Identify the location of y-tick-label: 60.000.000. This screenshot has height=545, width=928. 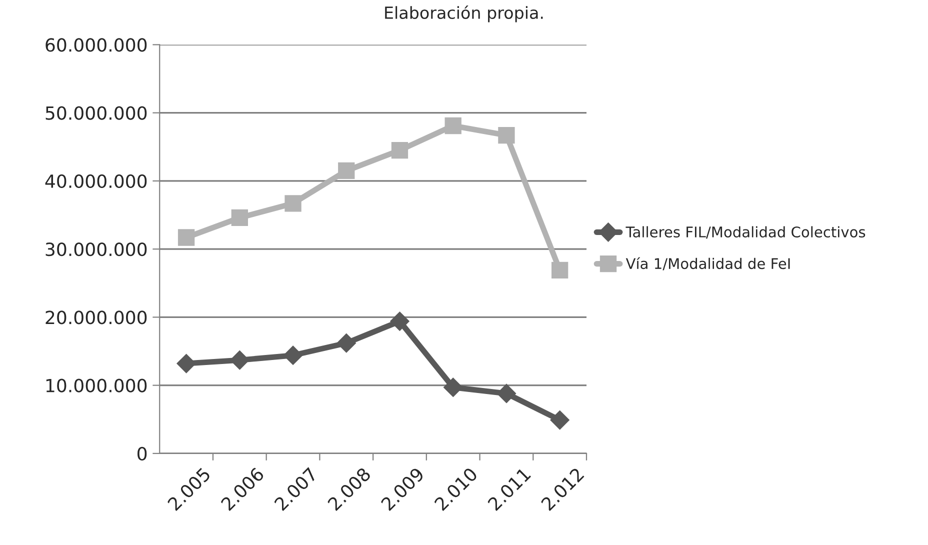
(96, 45).